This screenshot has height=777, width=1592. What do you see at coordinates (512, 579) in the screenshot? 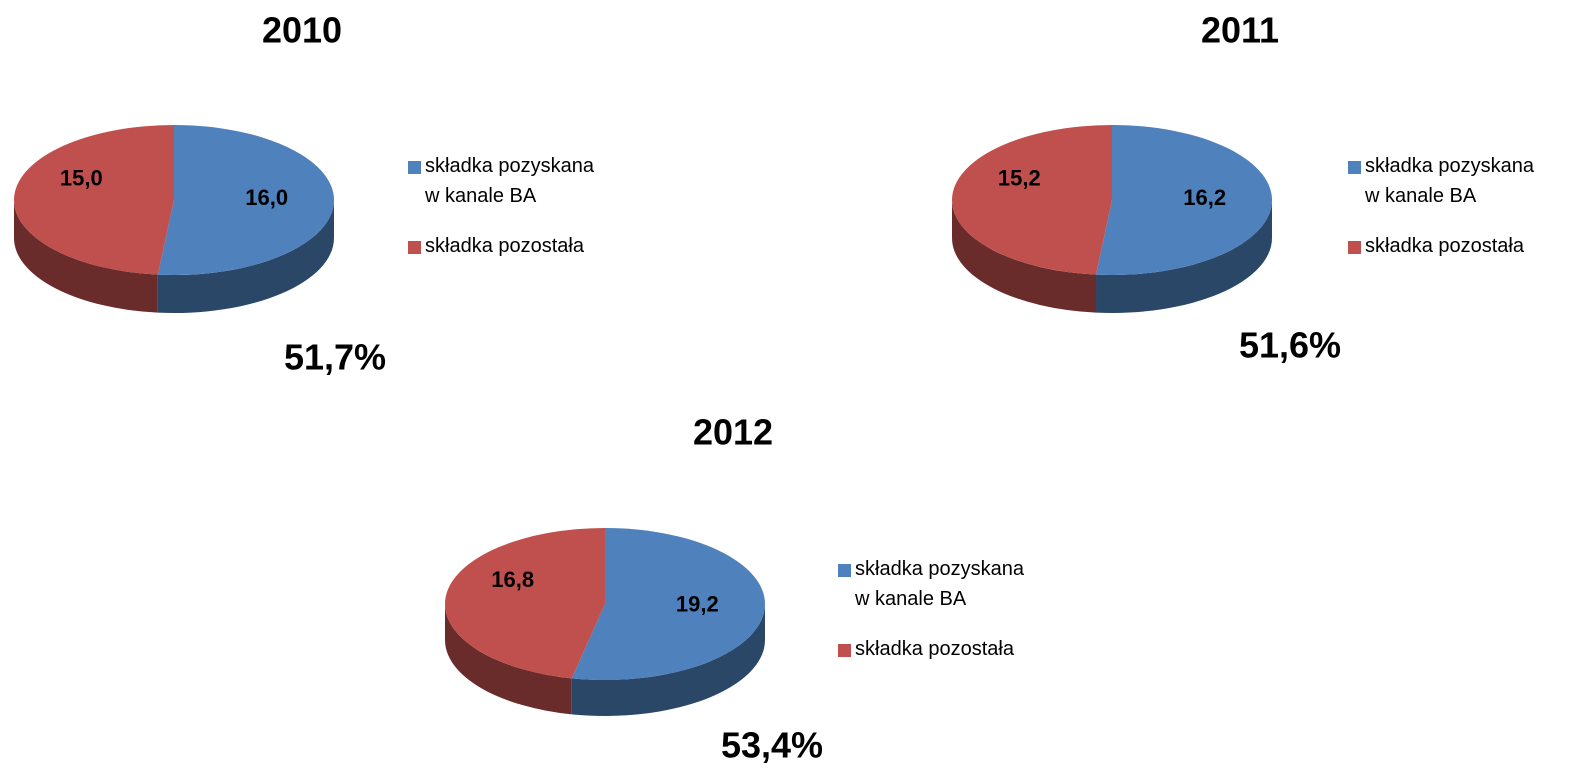
I see `data-label: 16,8` at bounding box center [512, 579].